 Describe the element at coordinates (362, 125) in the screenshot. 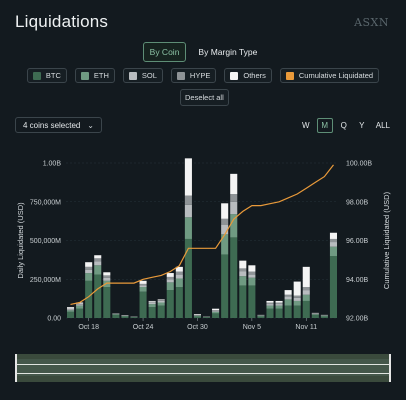

I see `period-y: Y` at that location.